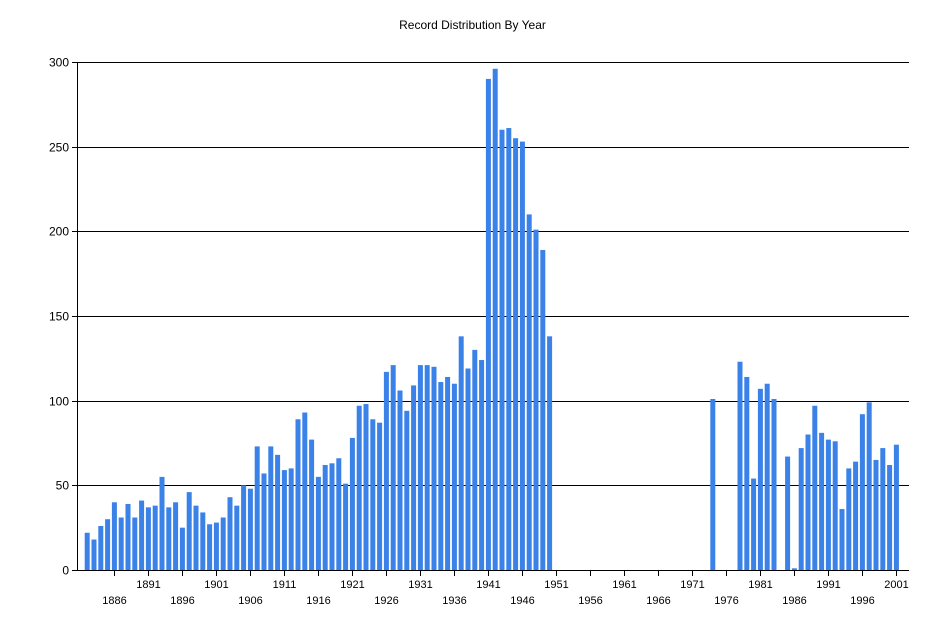 The image size is (945, 630). I want to click on bar-1981, so click(760, 479).